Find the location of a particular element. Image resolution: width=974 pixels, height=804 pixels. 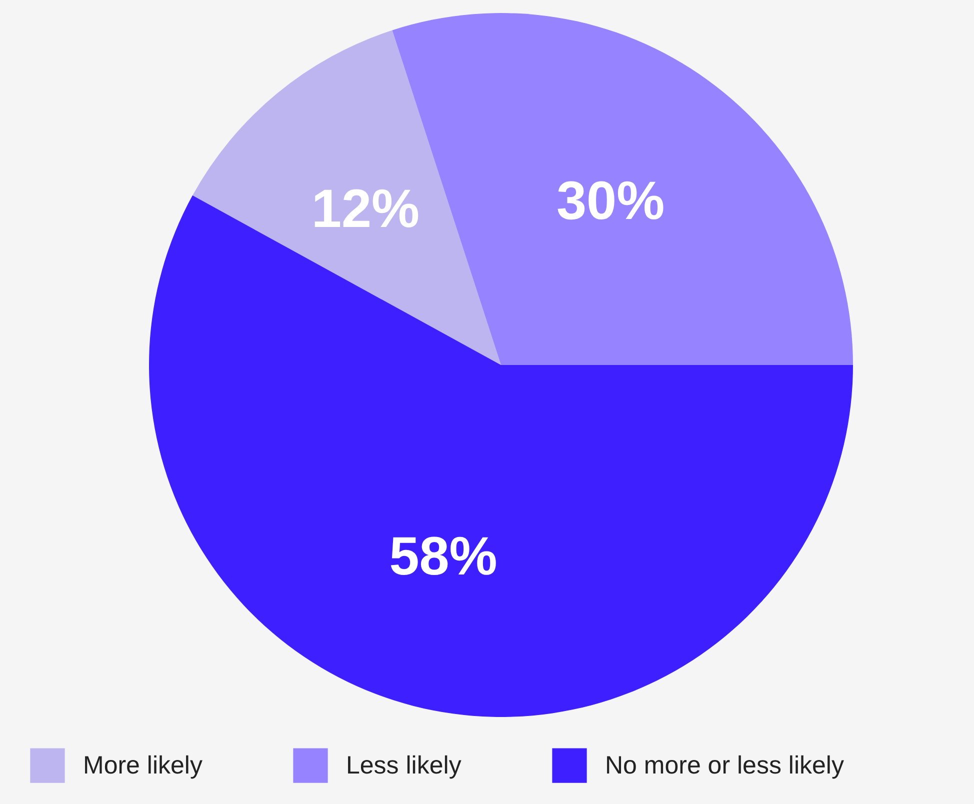

data-label: 58% is located at coordinates (443, 556).